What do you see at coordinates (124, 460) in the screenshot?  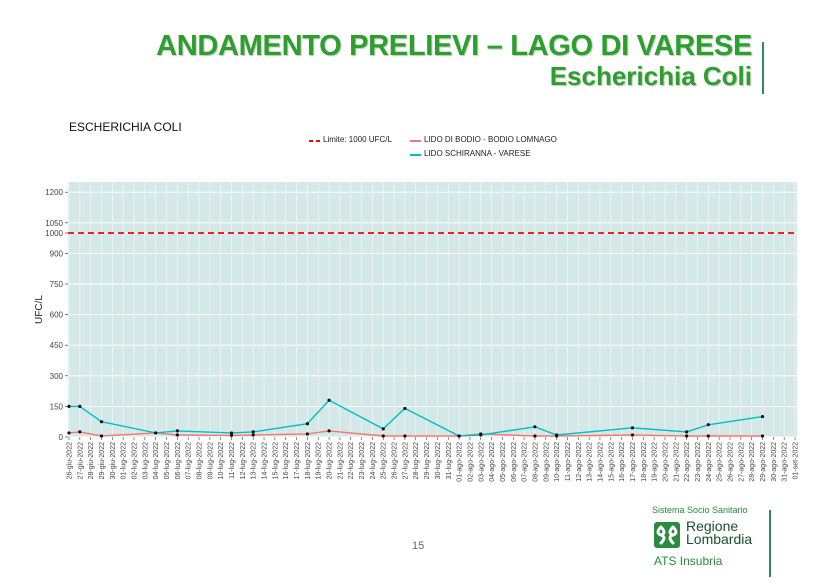 I see `x-tick-label: 01-lug-2022` at bounding box center [124, 460].